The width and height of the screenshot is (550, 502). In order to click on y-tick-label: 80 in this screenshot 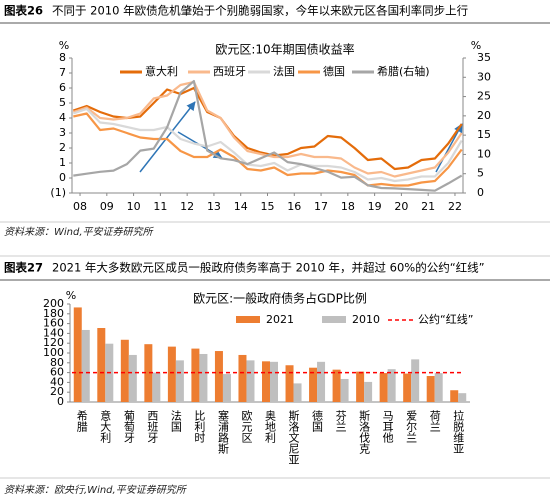, I will do `click(57, 362)`.